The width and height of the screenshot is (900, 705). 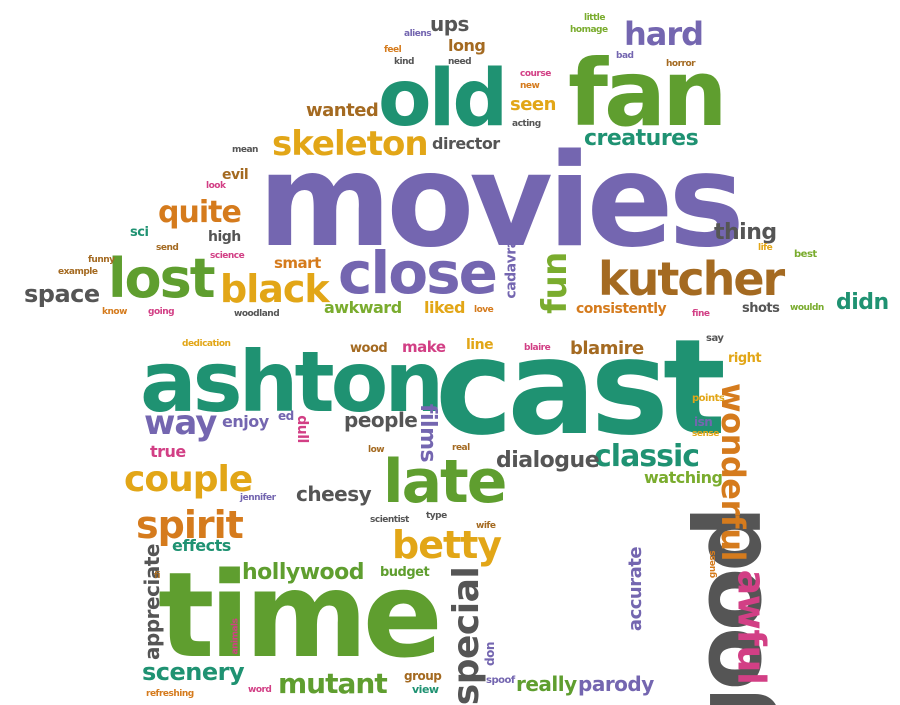 What do you see at coordinates (363, 307) in the screenshot?
I see `word-awkward: awkward` at bounding box center [363, 307].